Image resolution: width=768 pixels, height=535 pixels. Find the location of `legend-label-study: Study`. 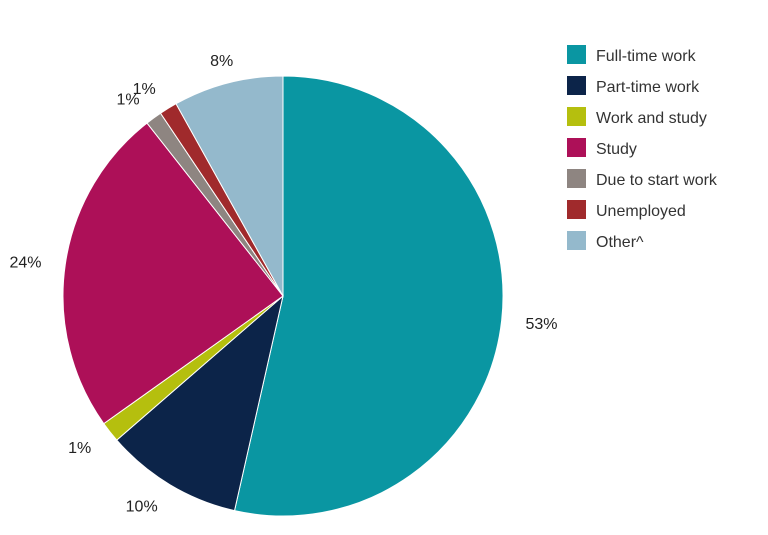

legend-label-study: Study is located at coordinates (616, 149).